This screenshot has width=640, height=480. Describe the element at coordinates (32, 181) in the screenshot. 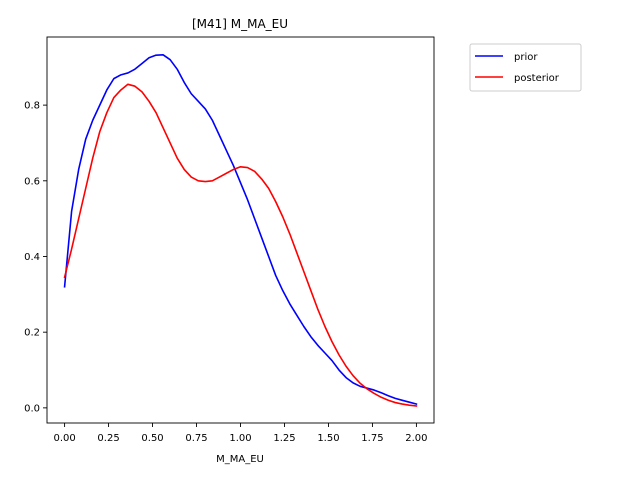

I see `y-tick-label: 0.6` at that location.